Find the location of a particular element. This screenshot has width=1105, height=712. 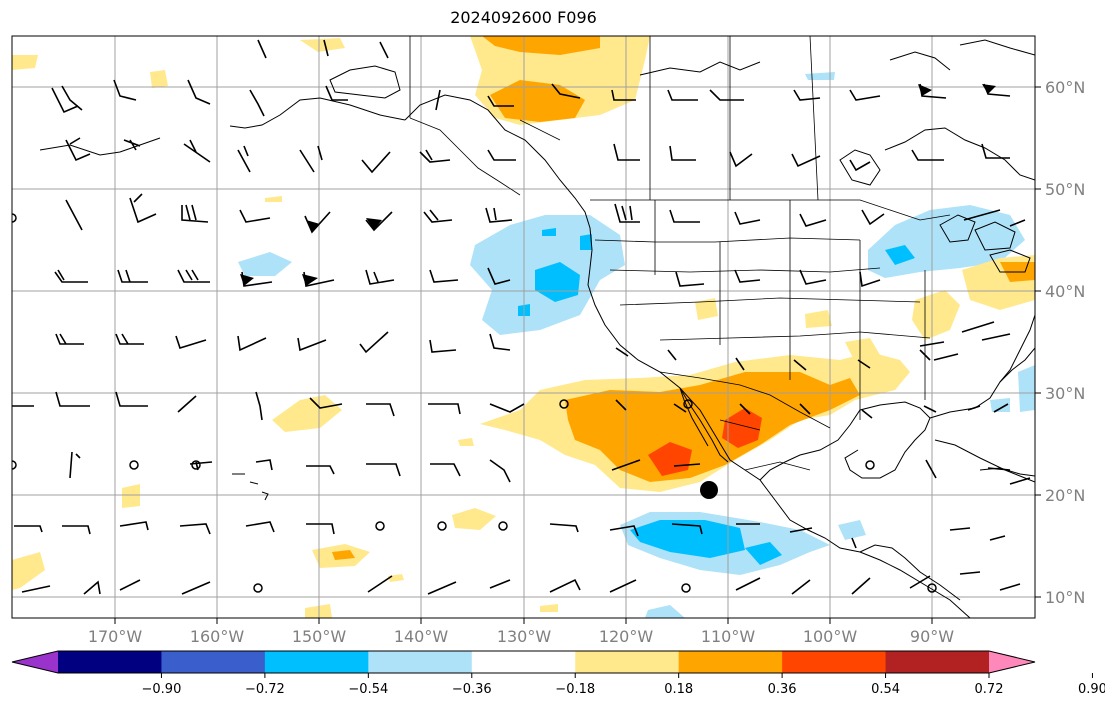

colorbar-extend-low is located at coordinates (35, 662).